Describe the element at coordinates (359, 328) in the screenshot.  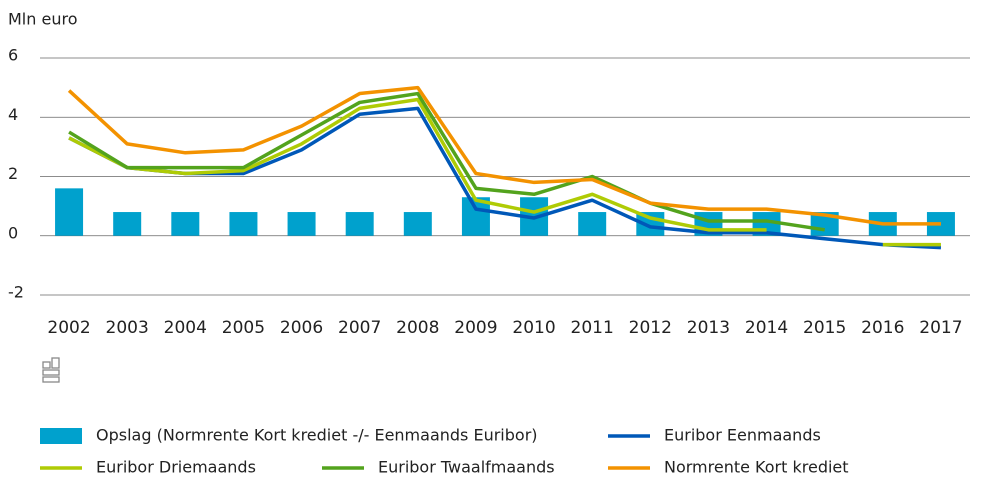
I see `x-tick-label: 2007` at that location.